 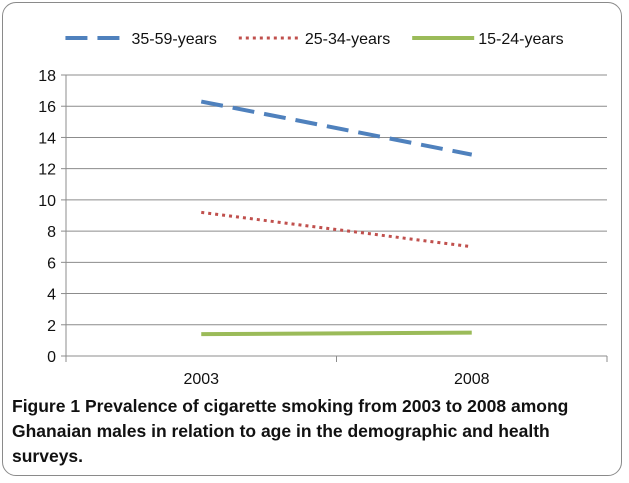 I want to click on y-tick-label: 14, so click(x=47, y=138).